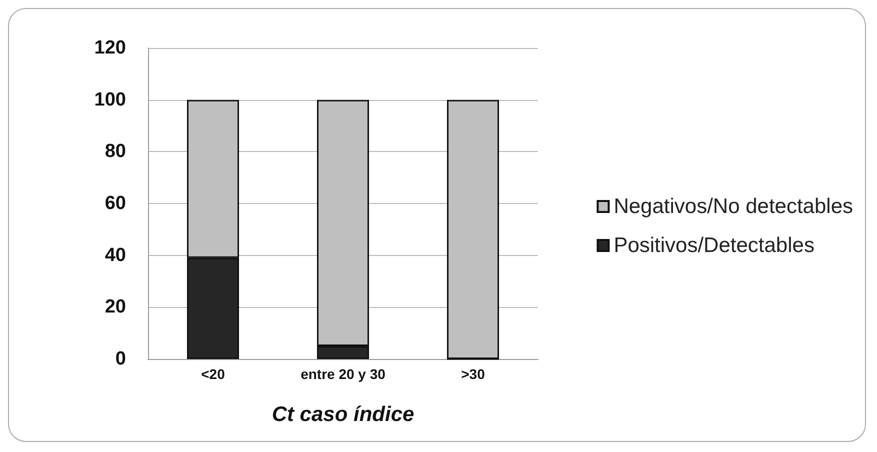 This screenshot has width=877, height=452. What do you see at coordinates (115, 151) in the screenshot?
I see `y-tick-label: 80` at bounding box center [115, 151].